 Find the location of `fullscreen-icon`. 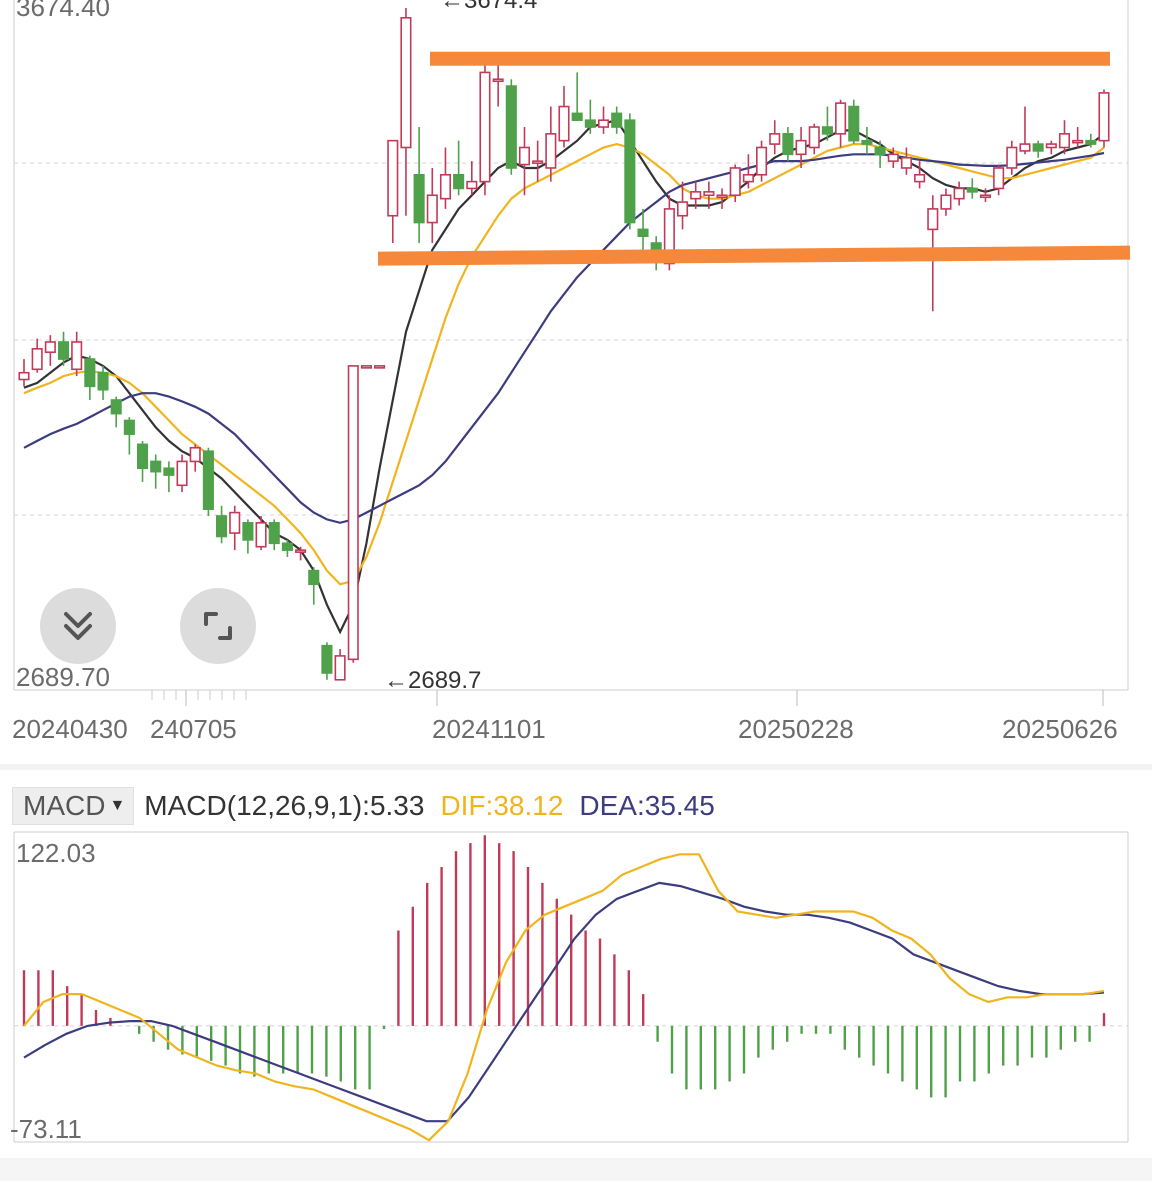

fullscreen-icon is located at coordinates (218, 626).